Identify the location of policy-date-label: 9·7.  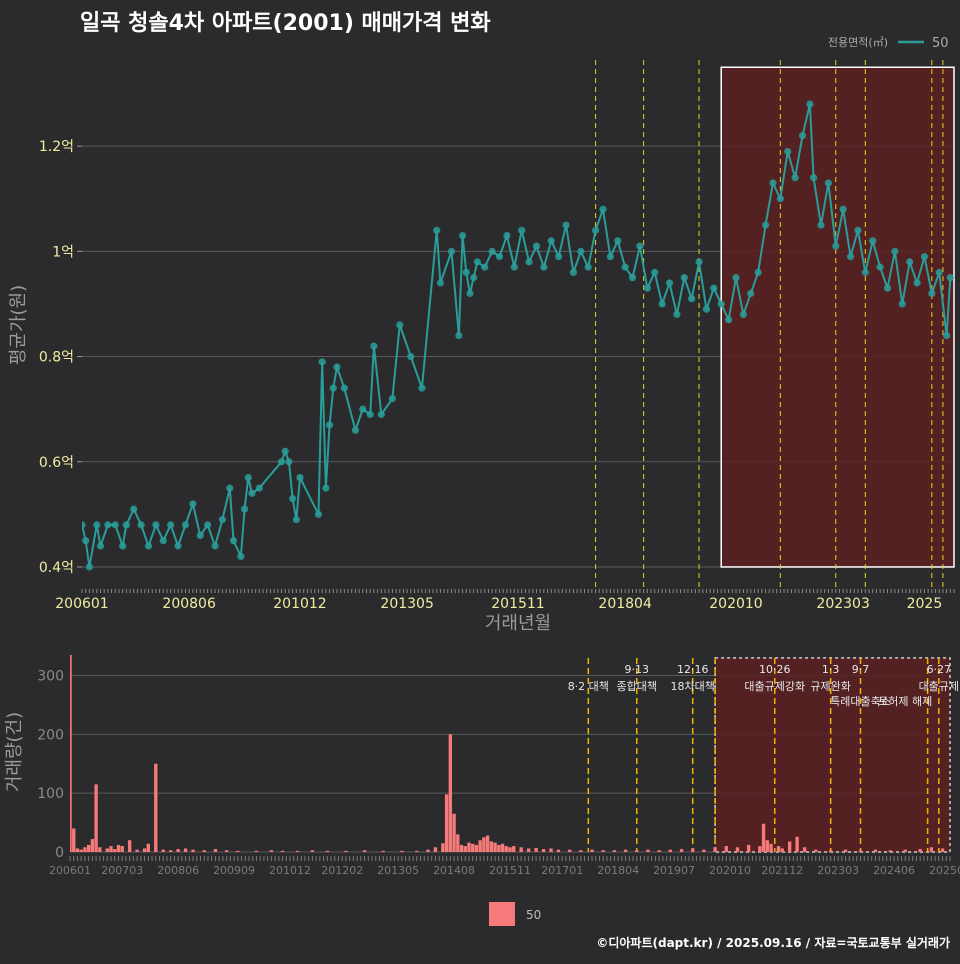
(861, 669).